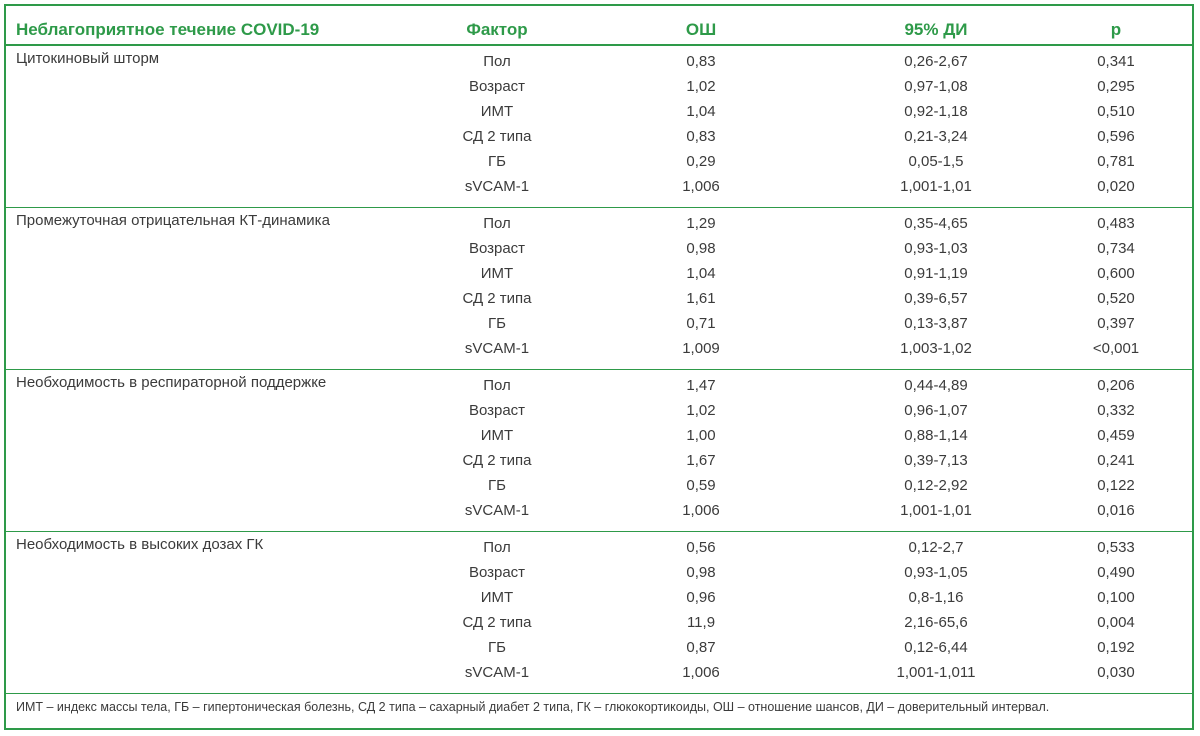 Image resolution: width=1200 pixels, height=736 pixels. What do you see at coordinates (599, 623) in the screenshot?
I see `table-row: СД 2 типа 11,9 2,16-65,6 0,004` at bounding box center [599, 623].